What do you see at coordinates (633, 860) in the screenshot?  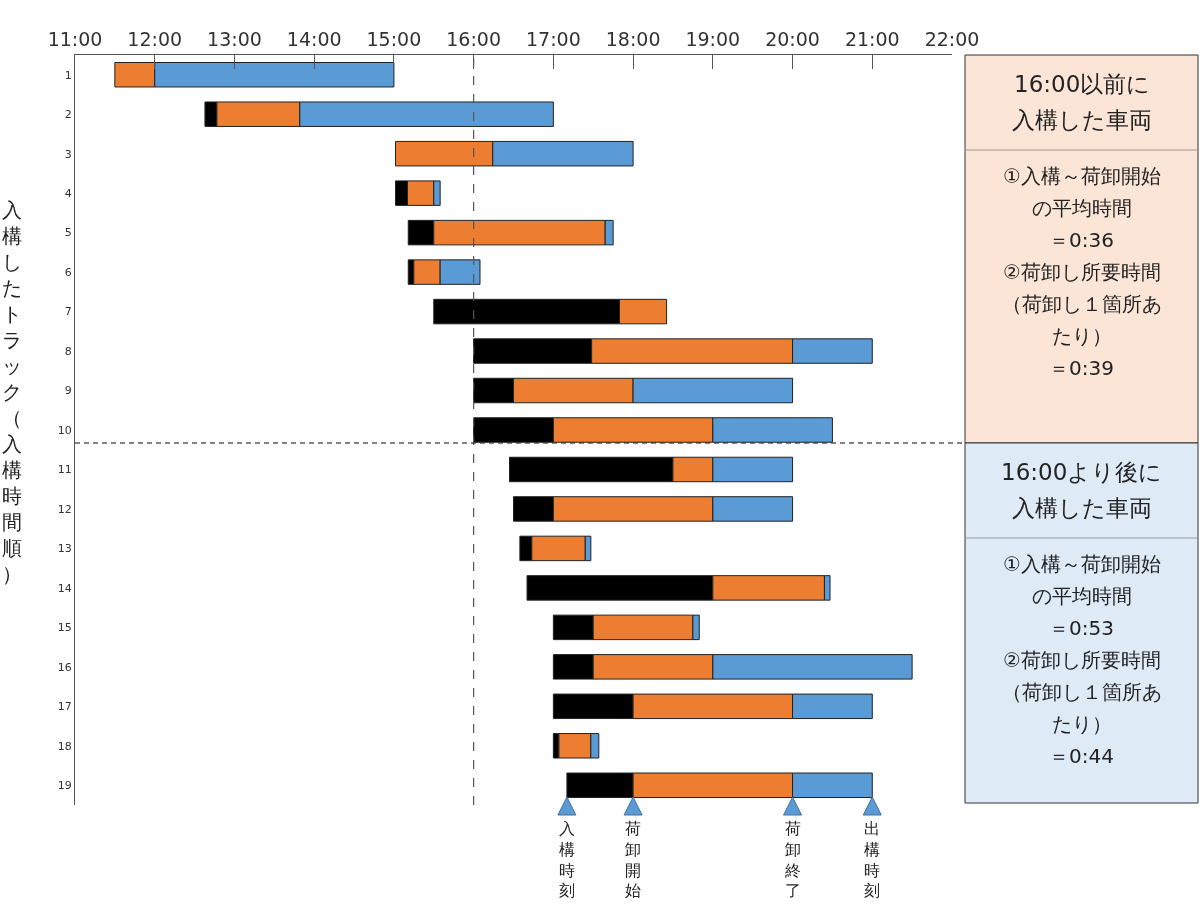 I see `text: 荷卸開始` at bounding box center [633, 860].